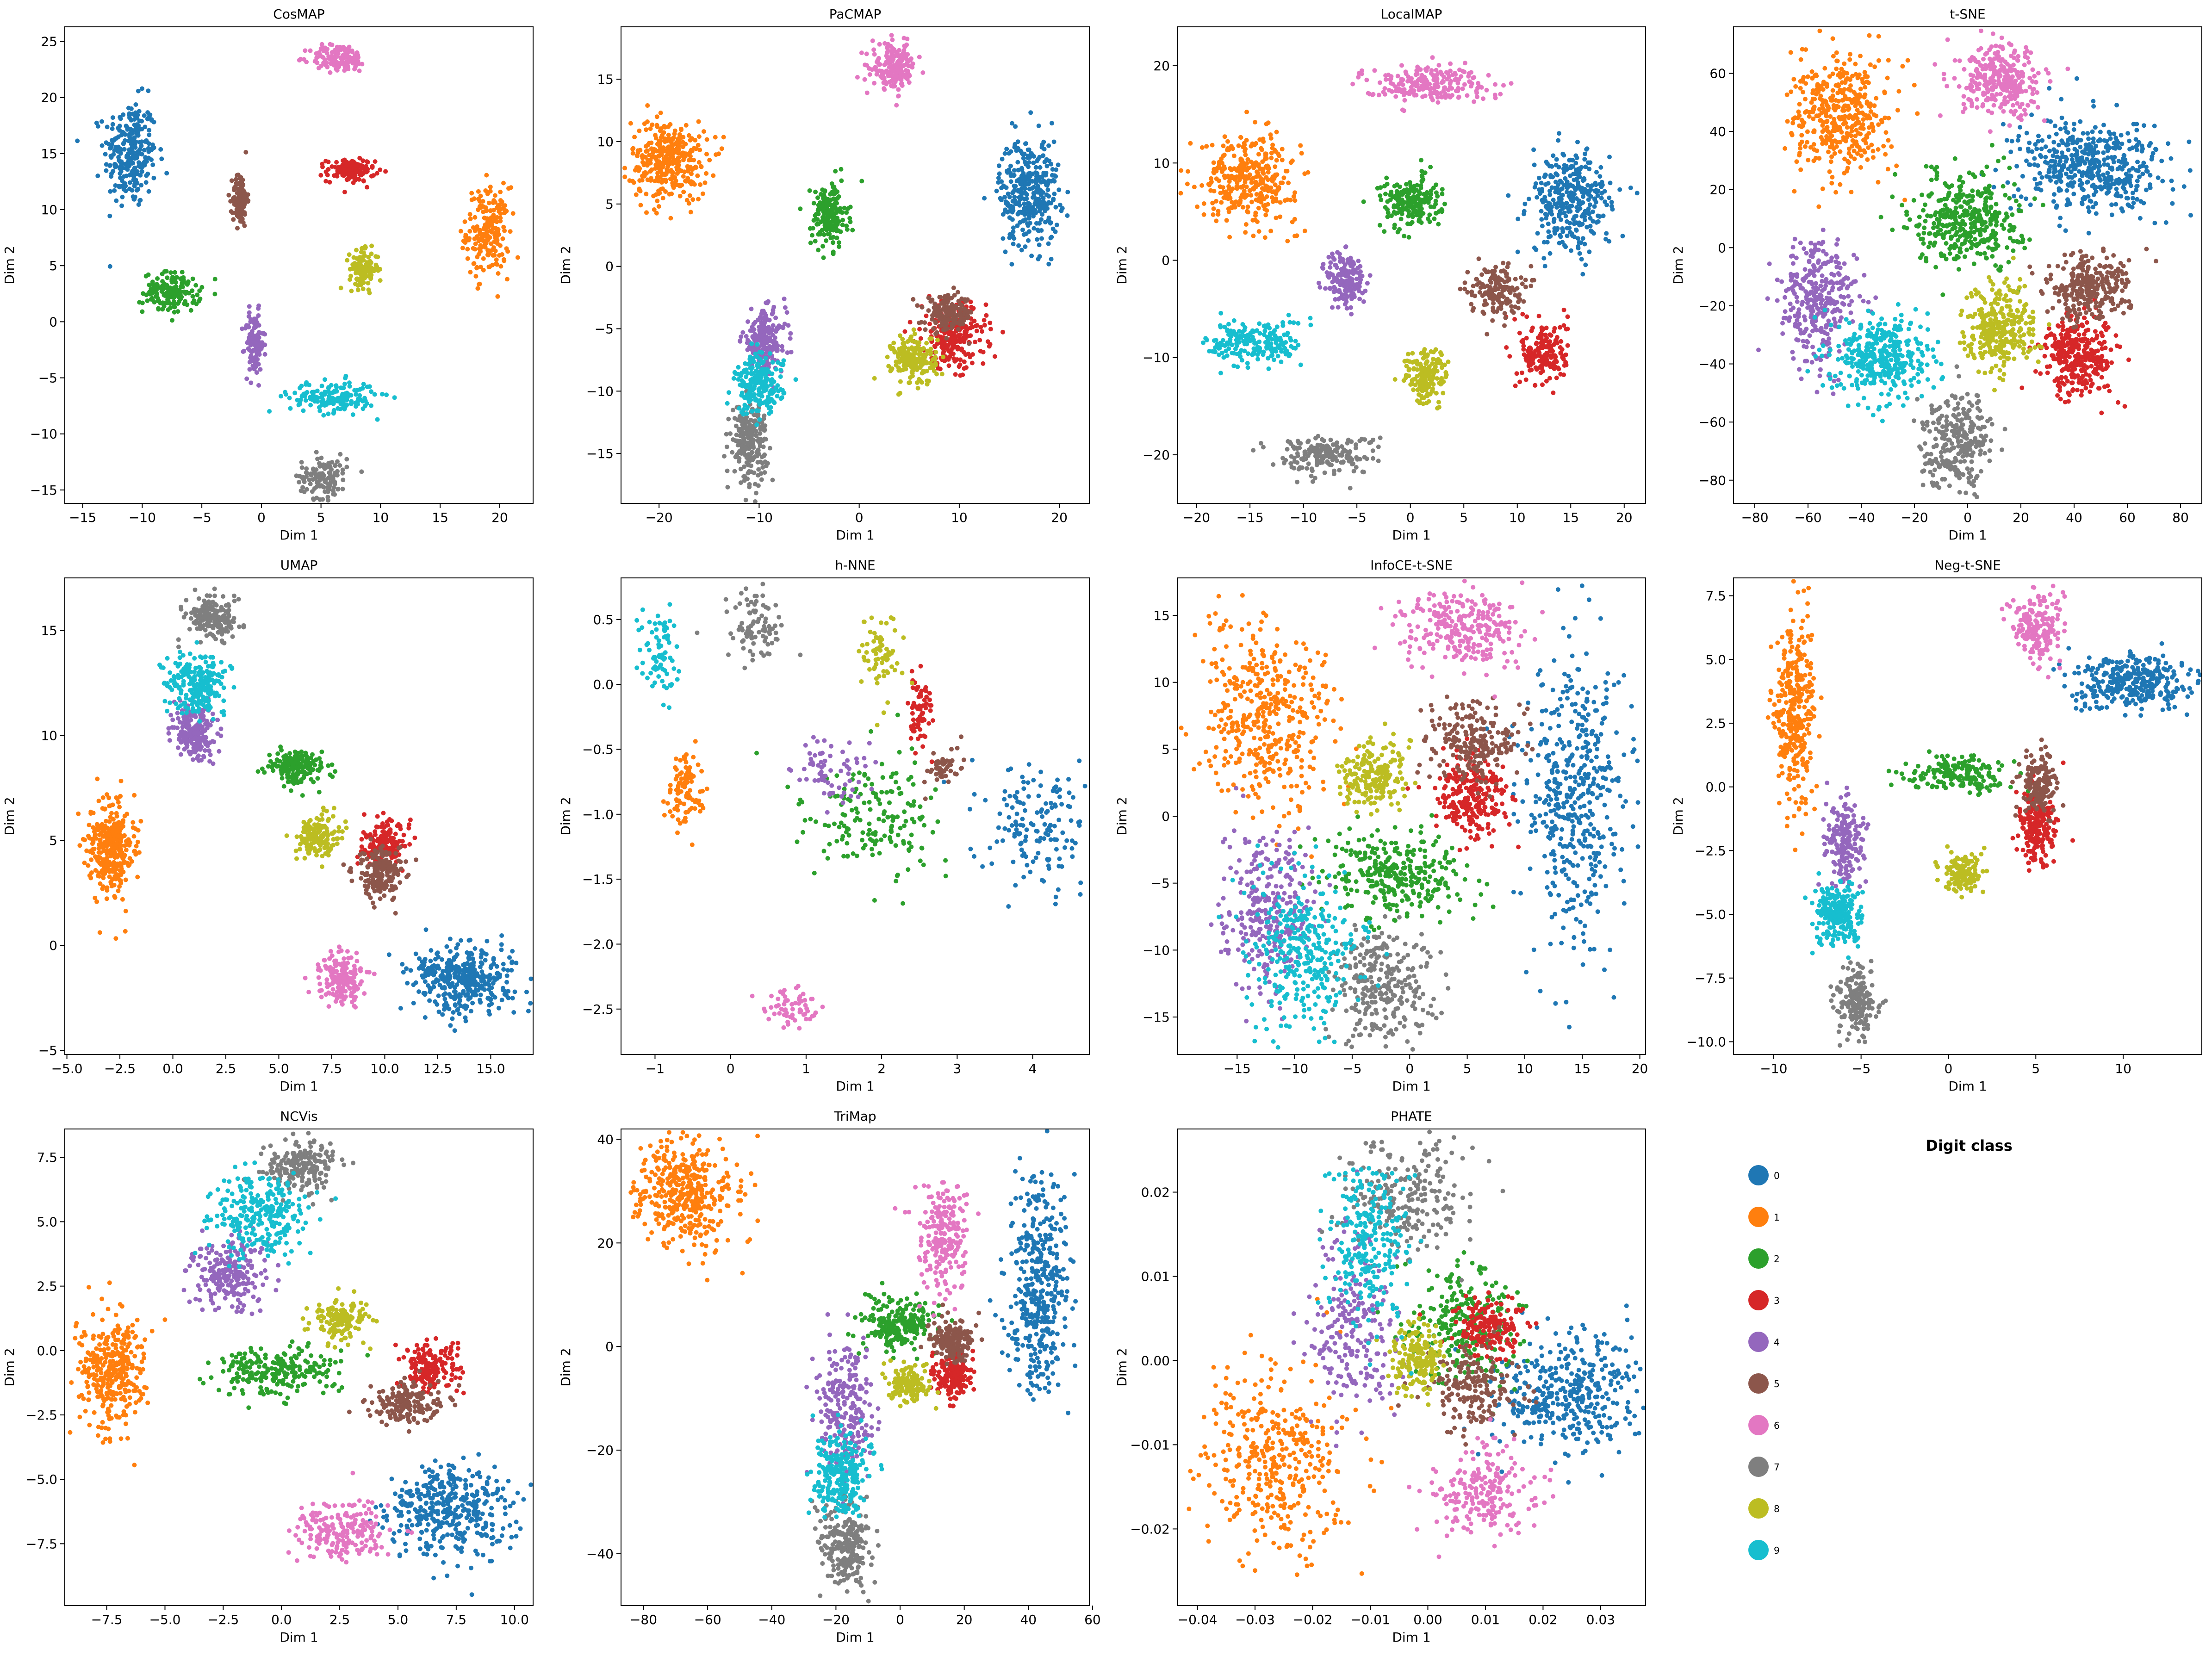  I want to click on x-tick-label: −10, so click(759, 517).